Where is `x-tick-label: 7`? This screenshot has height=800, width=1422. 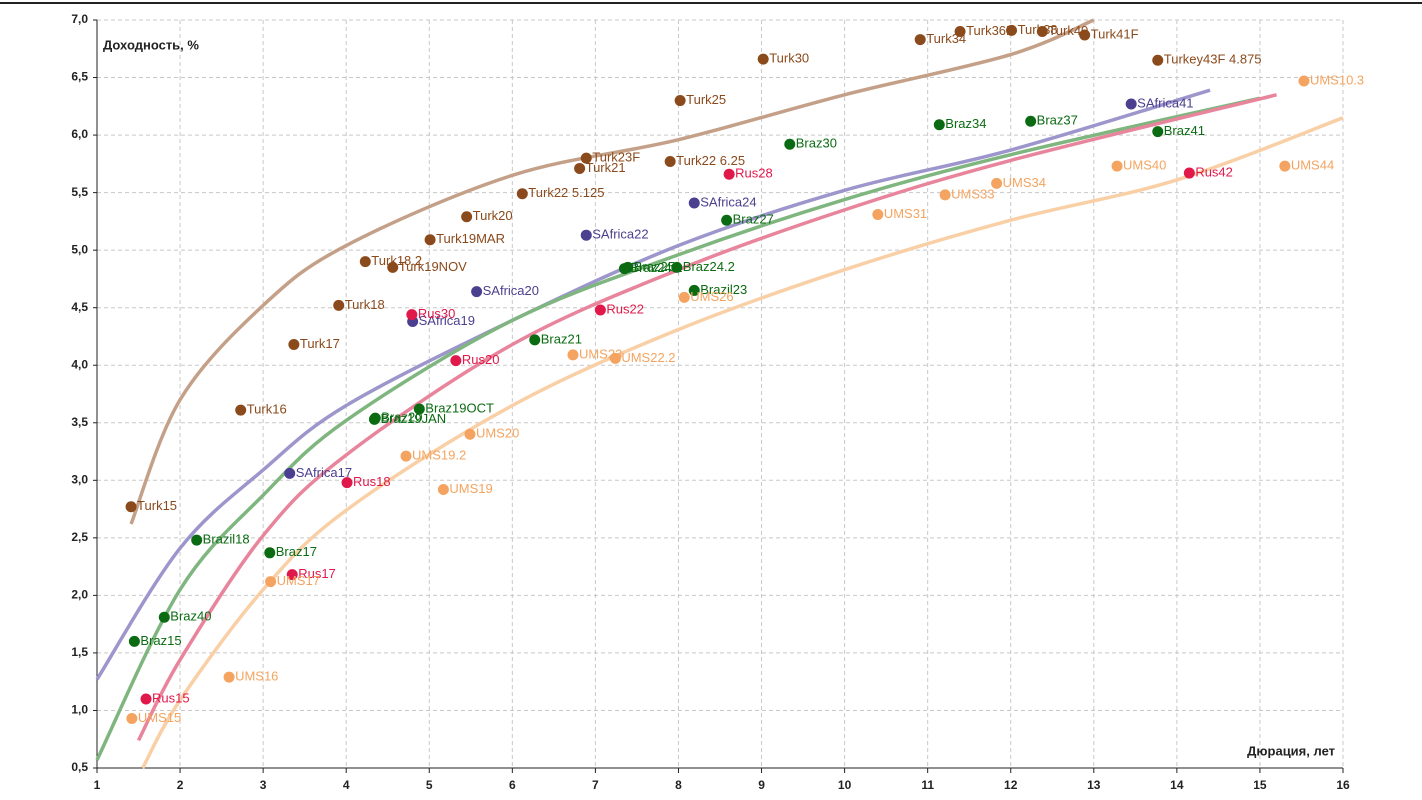 x-tick-label: 7 is located at coordinates (595, 785).